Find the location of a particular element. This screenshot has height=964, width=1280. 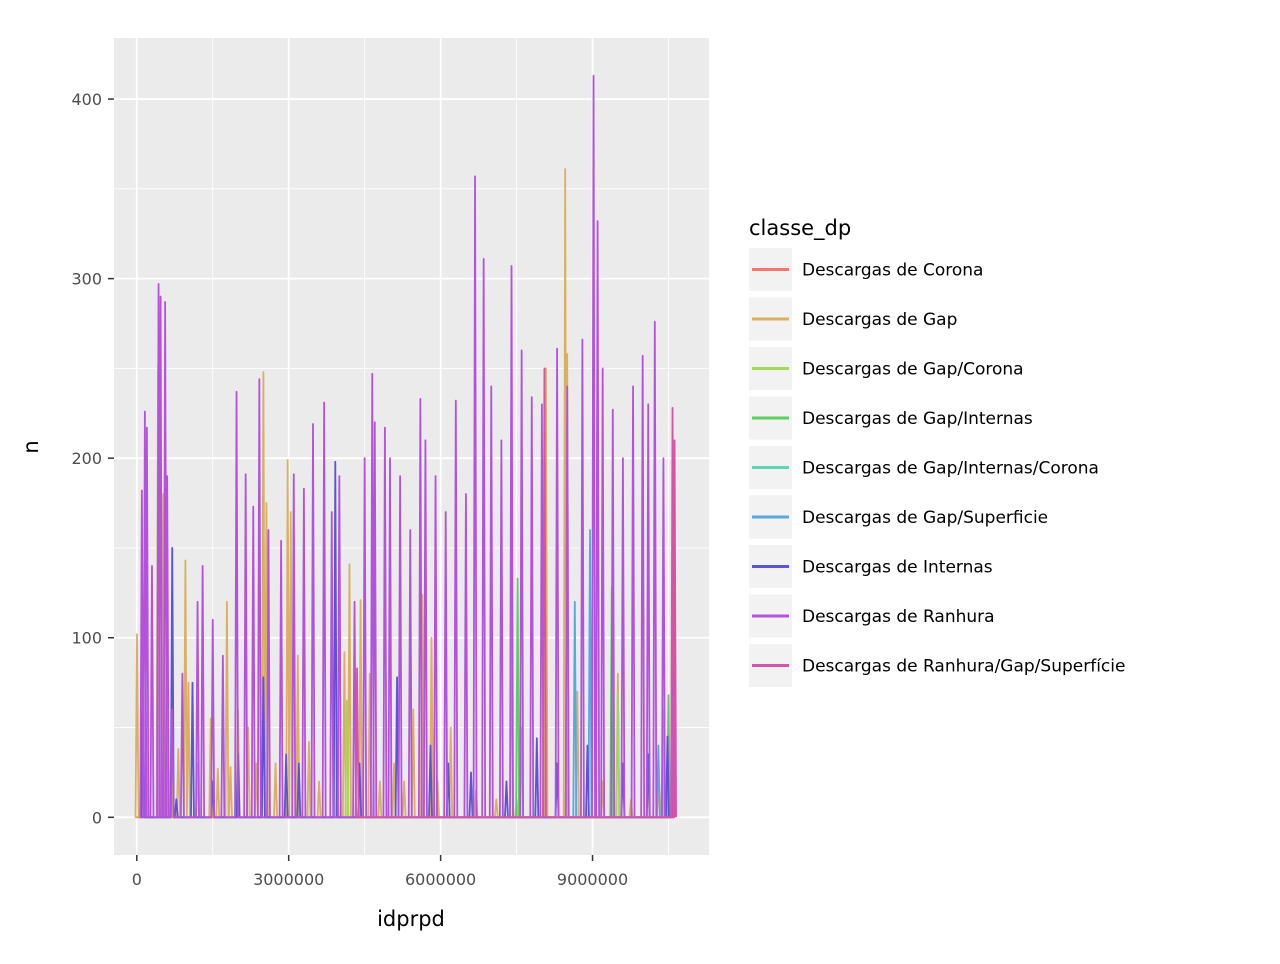

legend-label-5: Descargas de Gap/Internas/Corona is located at coordinates (950, 469).